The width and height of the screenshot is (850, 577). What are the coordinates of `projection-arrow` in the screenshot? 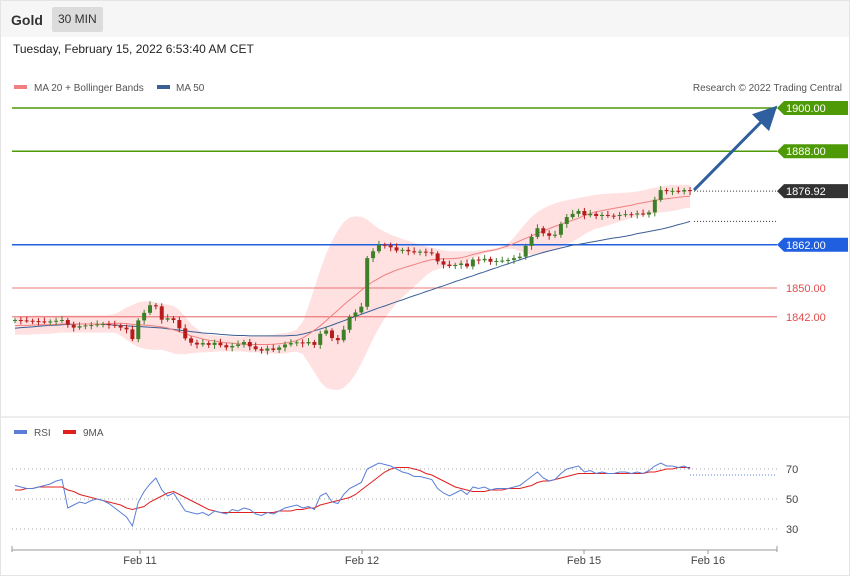 It's located at (735, 148).